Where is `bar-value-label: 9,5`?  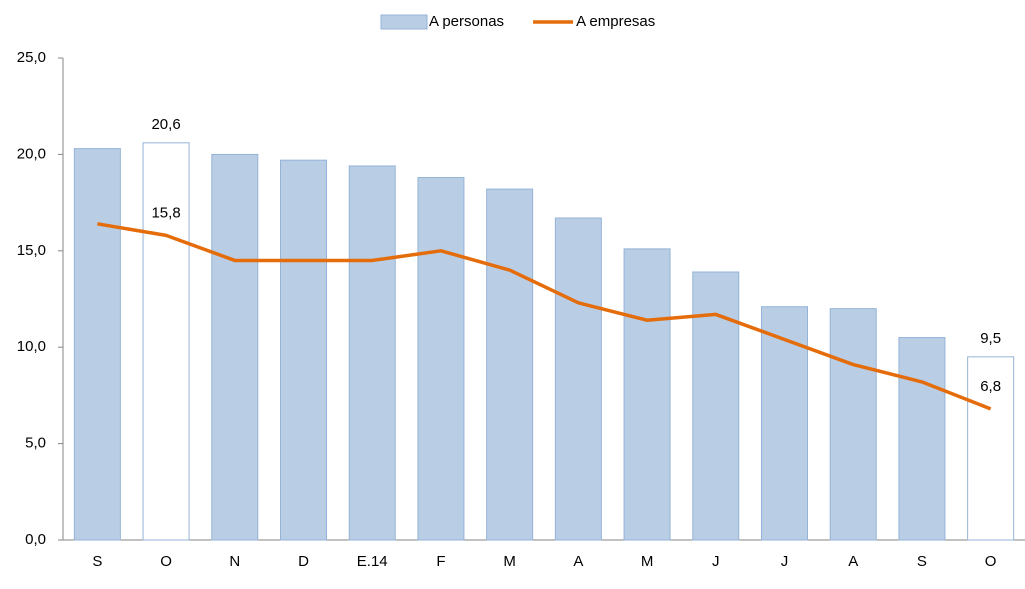
bar-value-label: 9,5 is located at coordinates (990, 338).